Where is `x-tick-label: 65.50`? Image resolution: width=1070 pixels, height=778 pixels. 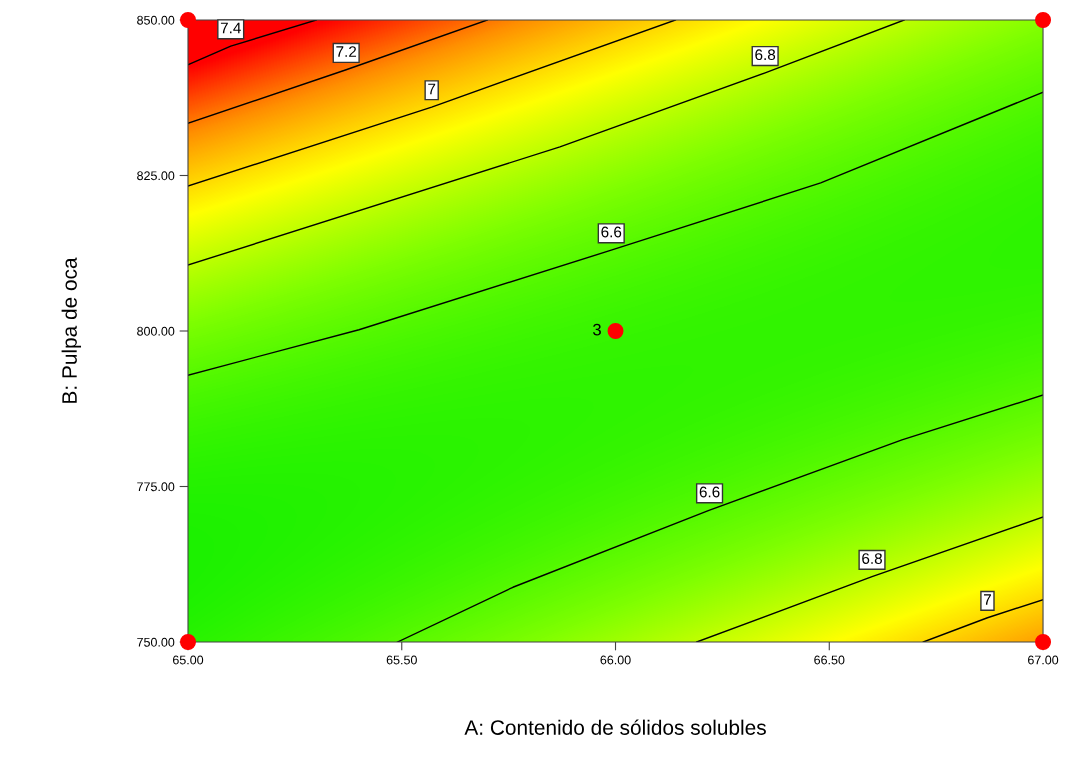 x-tick-label: 65.50 is located at coordinates (401, 660).